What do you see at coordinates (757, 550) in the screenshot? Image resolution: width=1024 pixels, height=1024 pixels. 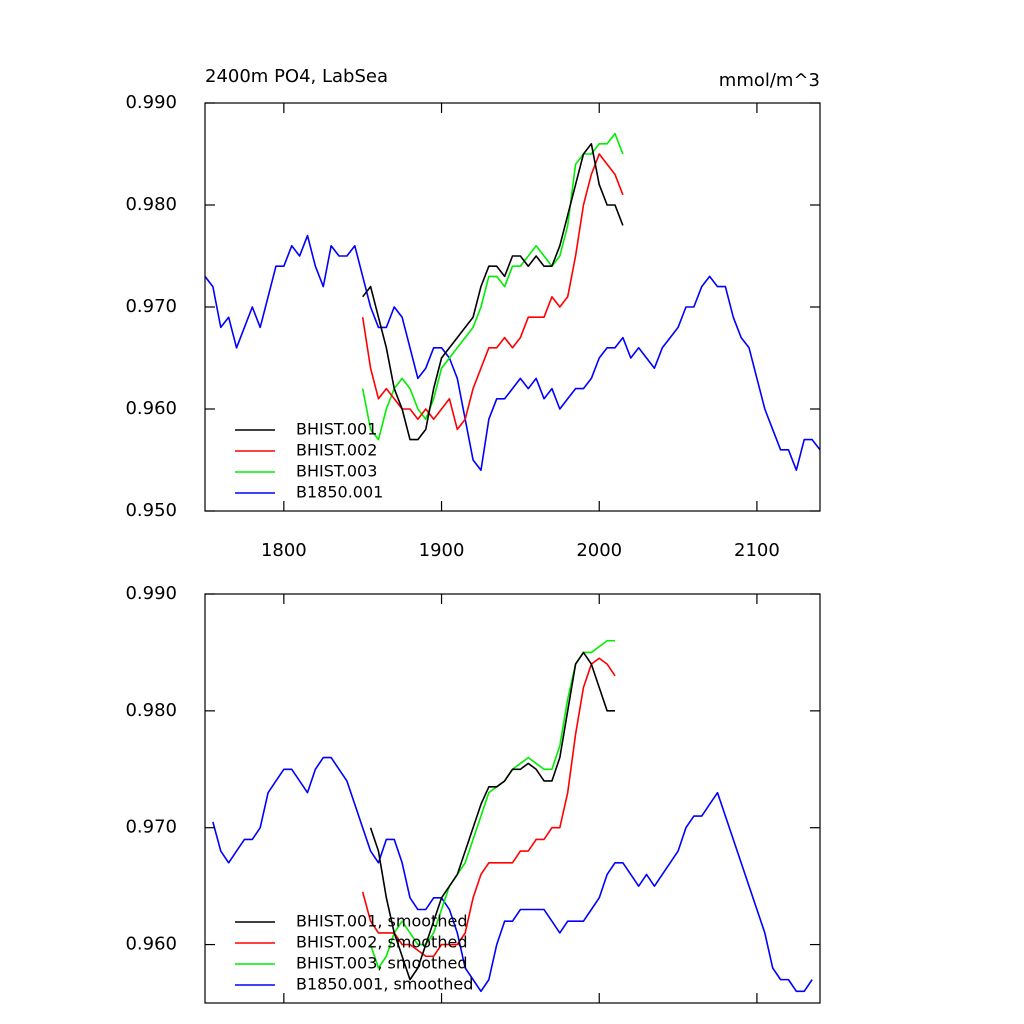 I see `x-tick-label: 2100` at bounding box center [757, 550].